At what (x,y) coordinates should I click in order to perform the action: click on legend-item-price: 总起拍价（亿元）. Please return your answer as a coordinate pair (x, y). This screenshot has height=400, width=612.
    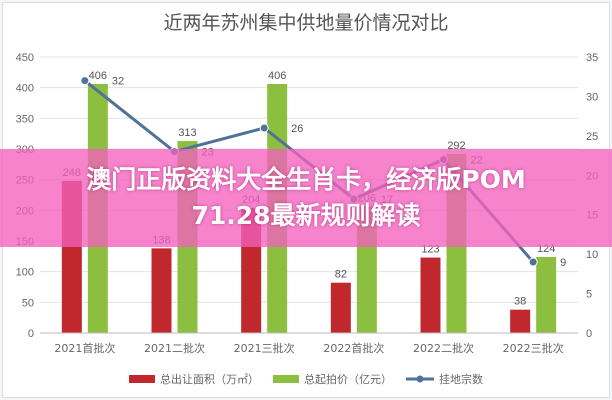
    Looking at the image, I should click on (332, 379).